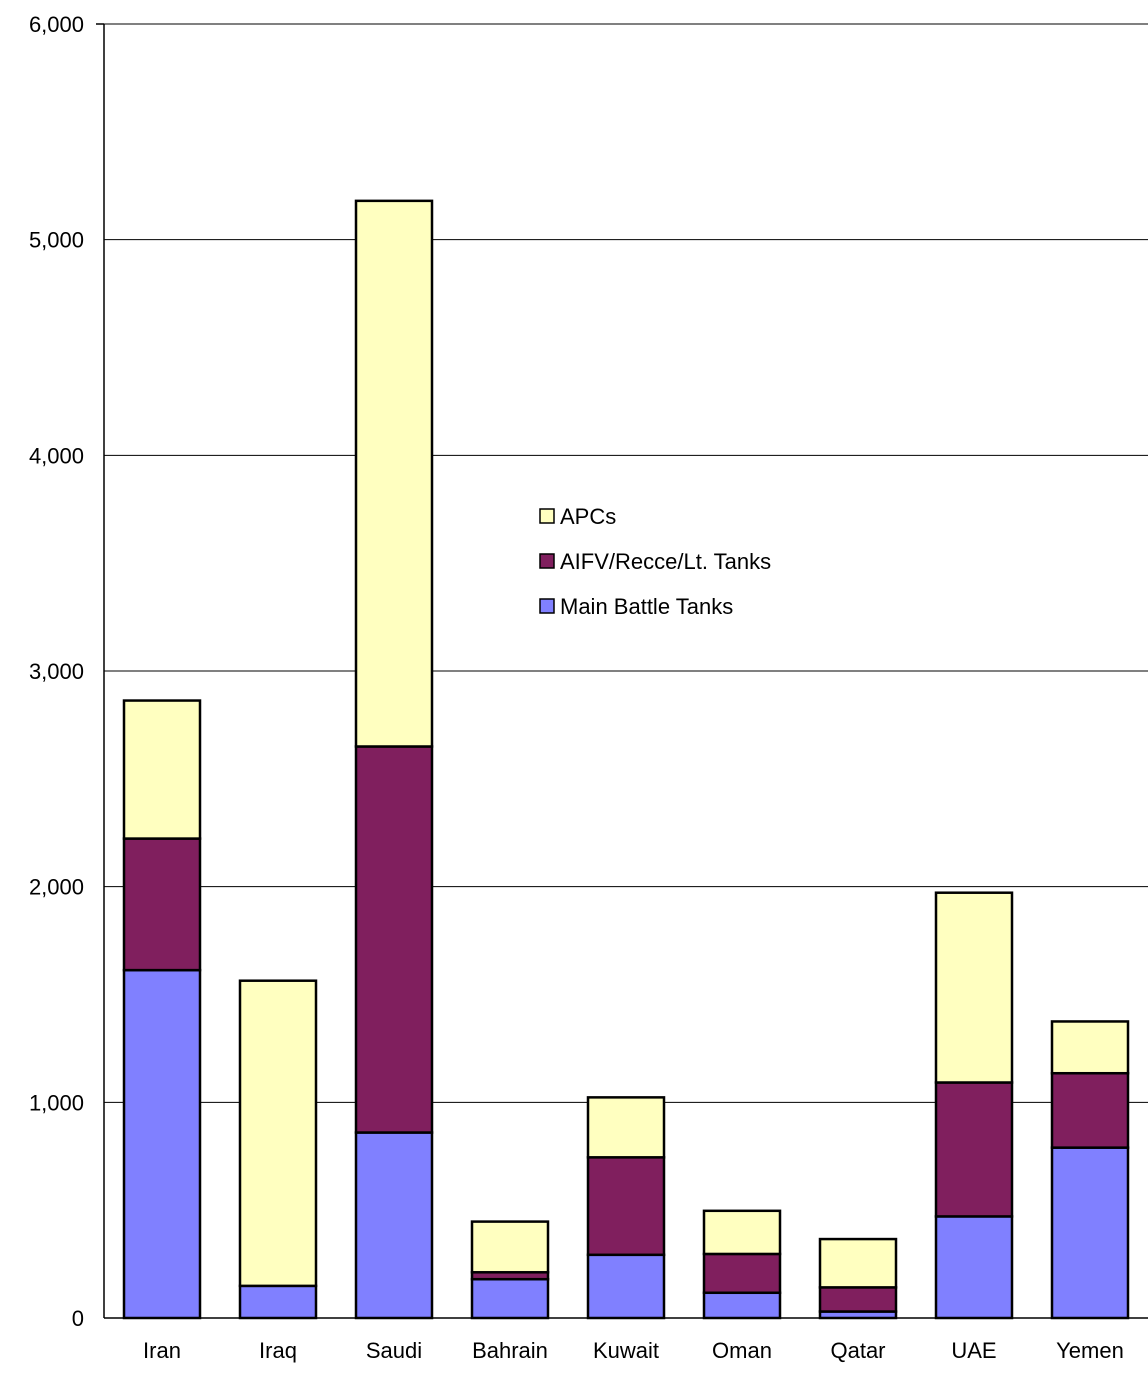 The image size is (1148, 1376). I want to click on x-tick-label: Yemen, so click(1090, 1350).